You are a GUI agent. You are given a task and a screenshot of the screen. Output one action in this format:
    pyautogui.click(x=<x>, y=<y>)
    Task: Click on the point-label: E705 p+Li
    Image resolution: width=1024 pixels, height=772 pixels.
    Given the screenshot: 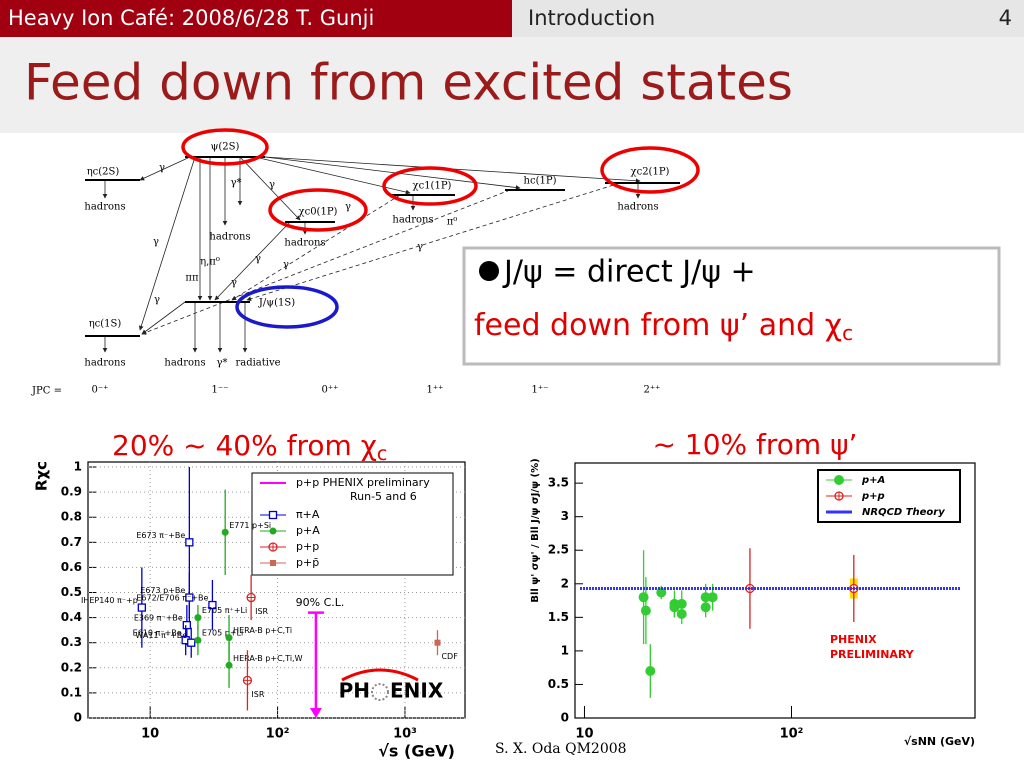 What is the action you would take?
    pyautogui.click(x=222, y=633)
    